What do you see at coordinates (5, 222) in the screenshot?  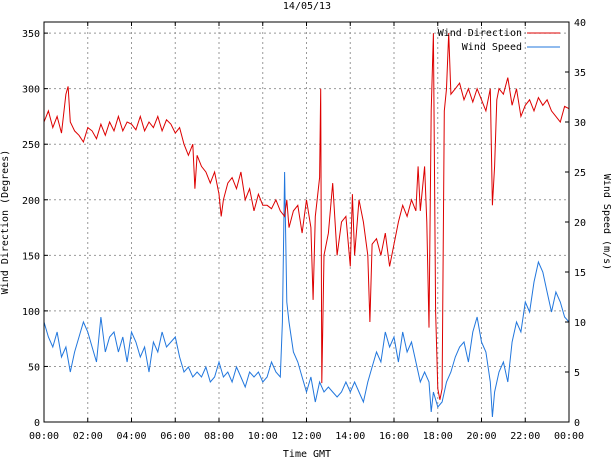 I see `y-axis-left-label: Wind Direction (Degrees)` at bounding box center [5, 222].